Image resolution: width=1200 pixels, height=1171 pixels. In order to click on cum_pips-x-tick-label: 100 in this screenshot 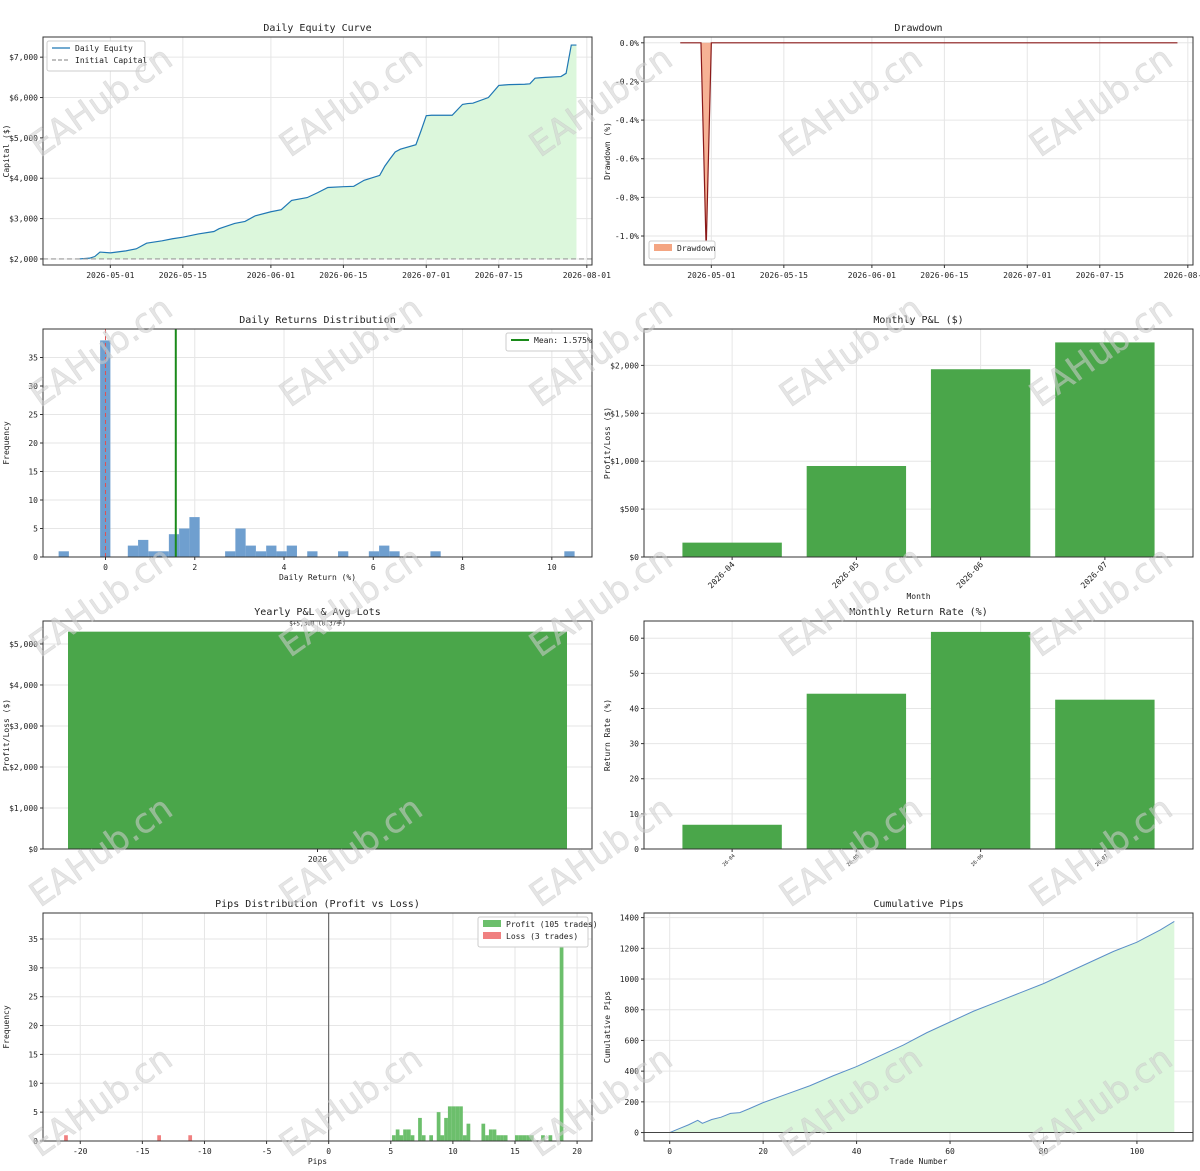, I will do `click(1137, 1151)`.